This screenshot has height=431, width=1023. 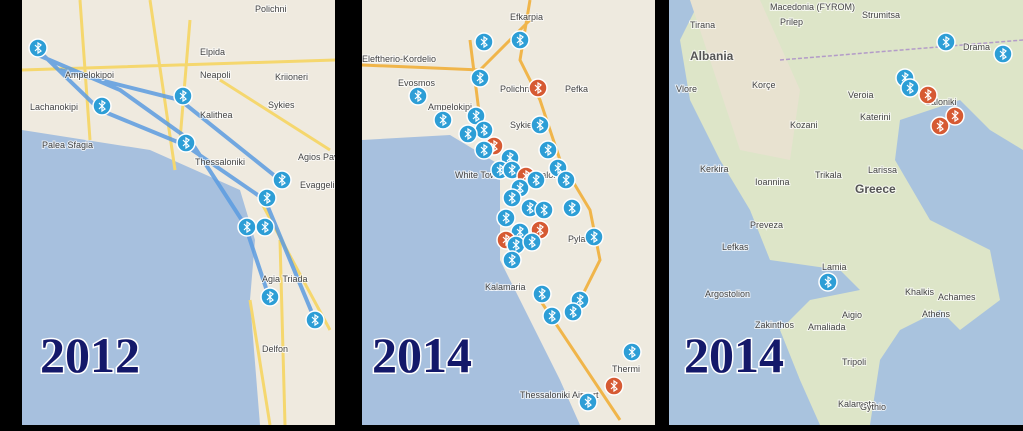 I want to click on place-label: Lachanokipi, so click(x=54, y=107).